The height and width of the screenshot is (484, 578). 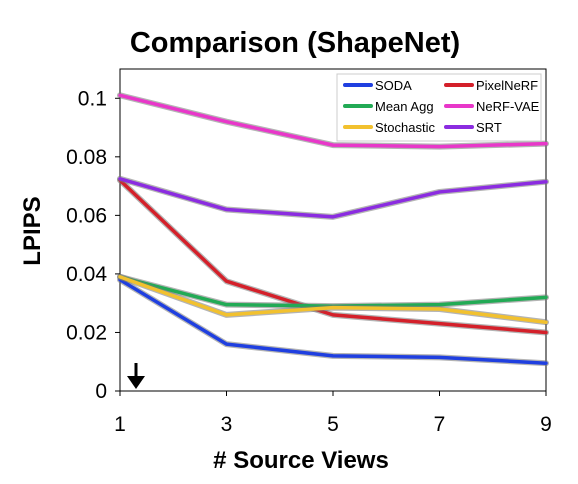 What do you see at coordinates (301, 460) in the screenshot?
I see `x-axis-title: # Source Views` at bounding box center [301, 460].